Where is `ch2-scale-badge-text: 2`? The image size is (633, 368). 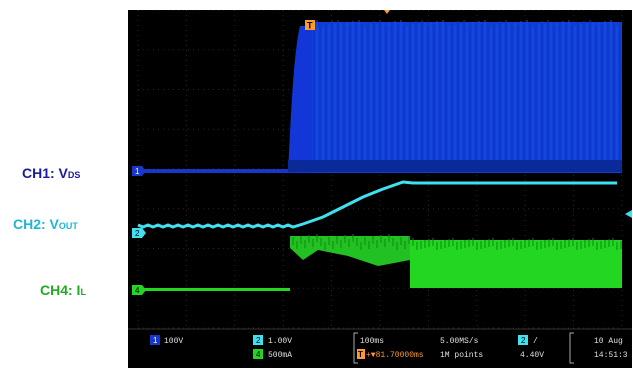 ch2-scale-badge-text: 2 is located at coordinates (258, 340).